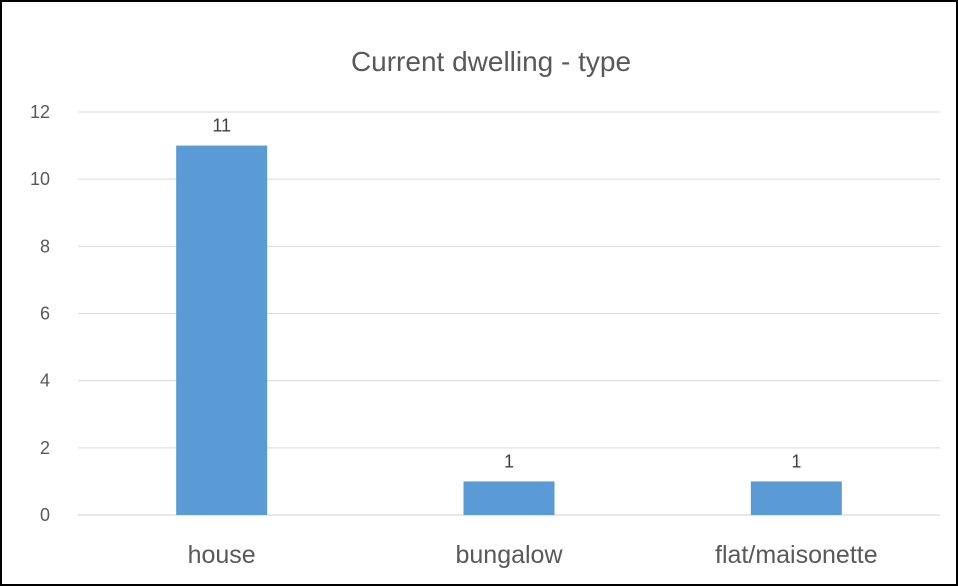  I want to click on y-axis-ticks: 0 2 4 6 8 10 12, so click(40, 313).